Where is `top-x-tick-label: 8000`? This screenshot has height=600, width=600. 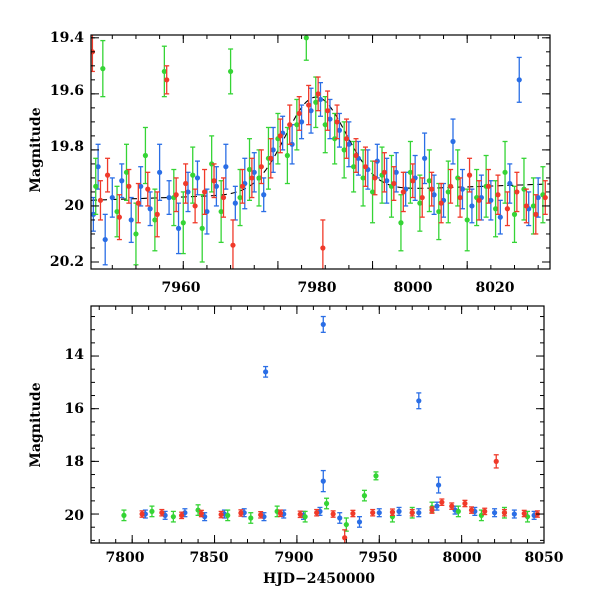 top-x-tick-label: 8000 is located at coordinates (413, 288).